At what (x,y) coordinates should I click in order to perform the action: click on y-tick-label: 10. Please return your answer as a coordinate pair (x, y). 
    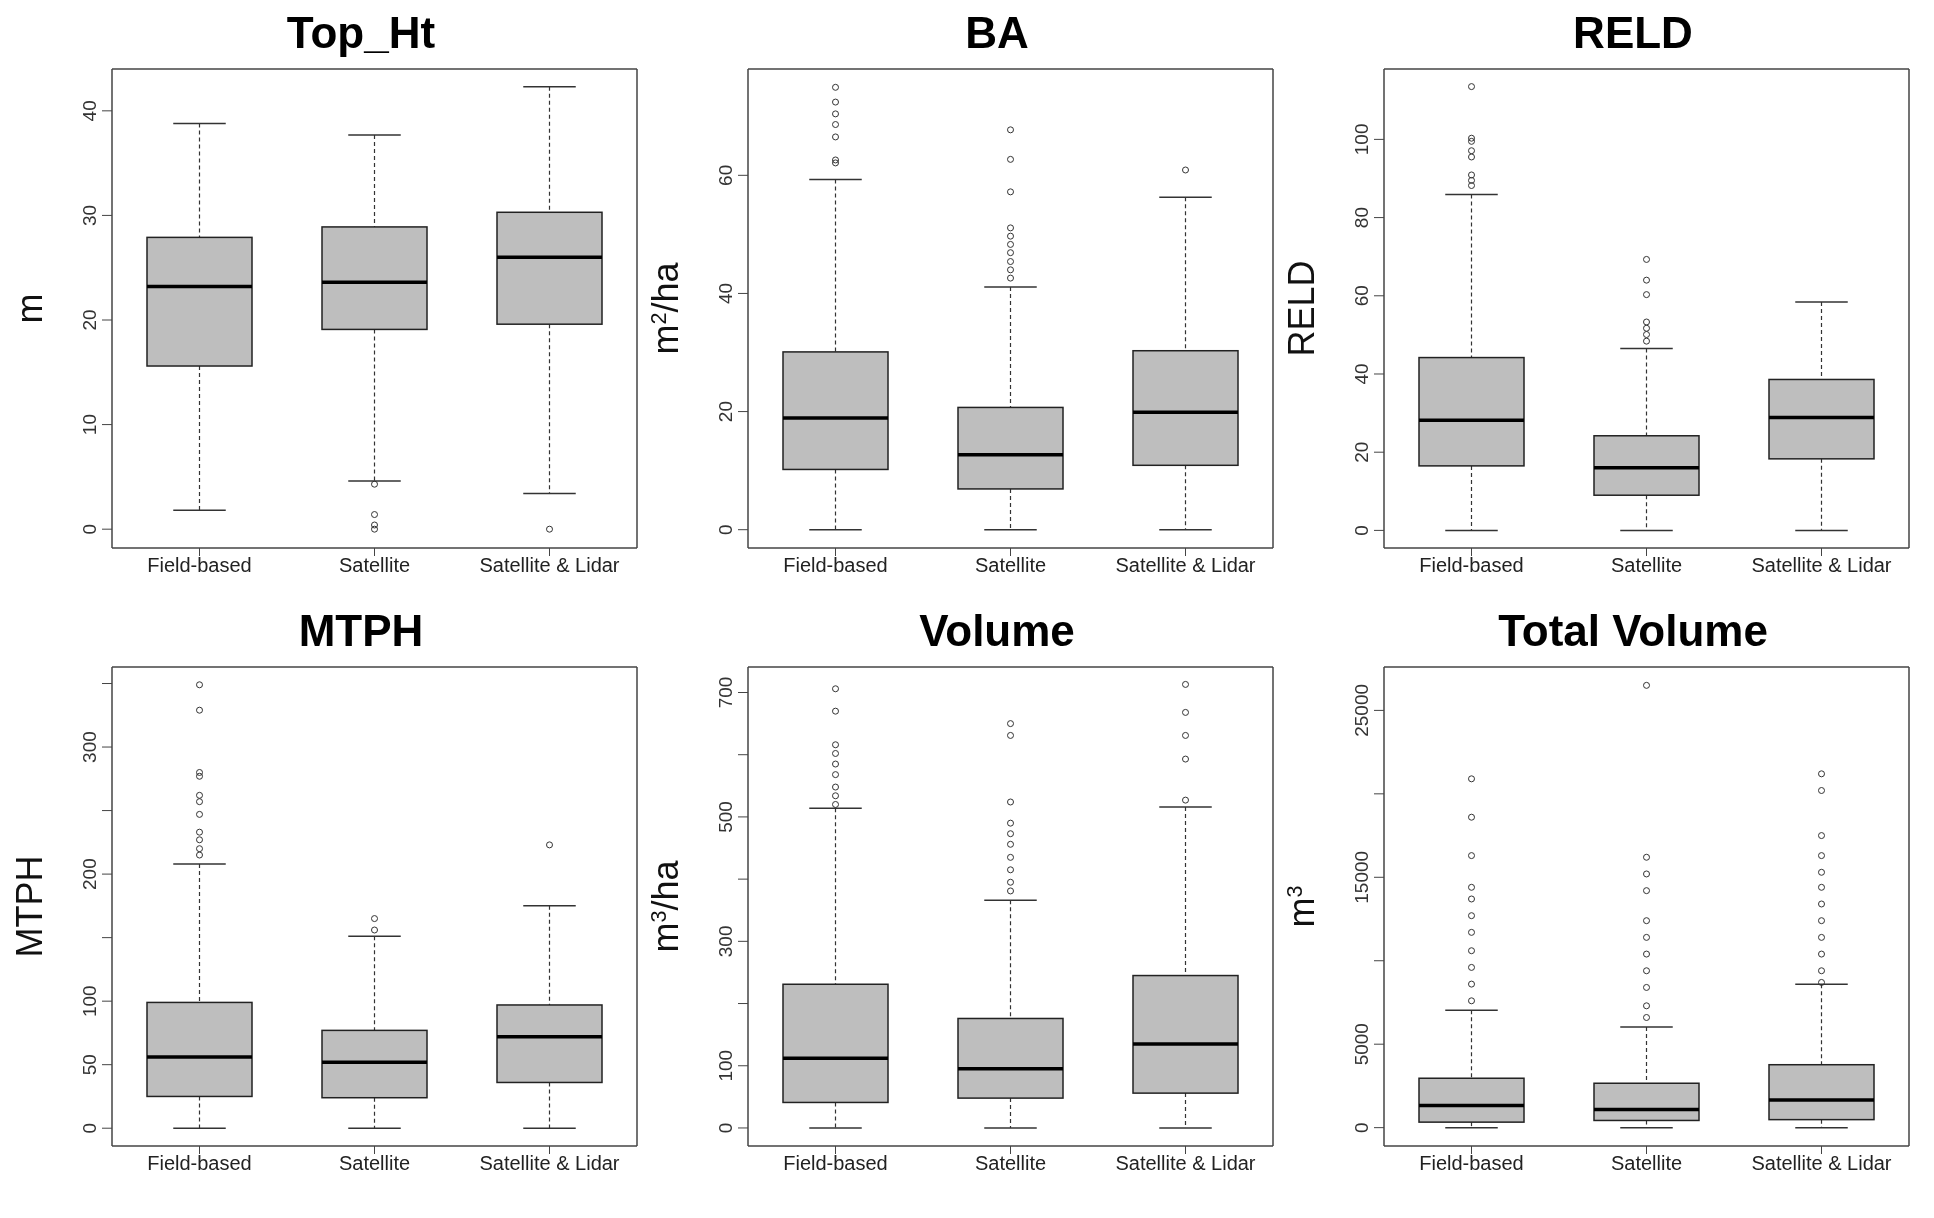
    Looking at the image, I should click on (89, 425).